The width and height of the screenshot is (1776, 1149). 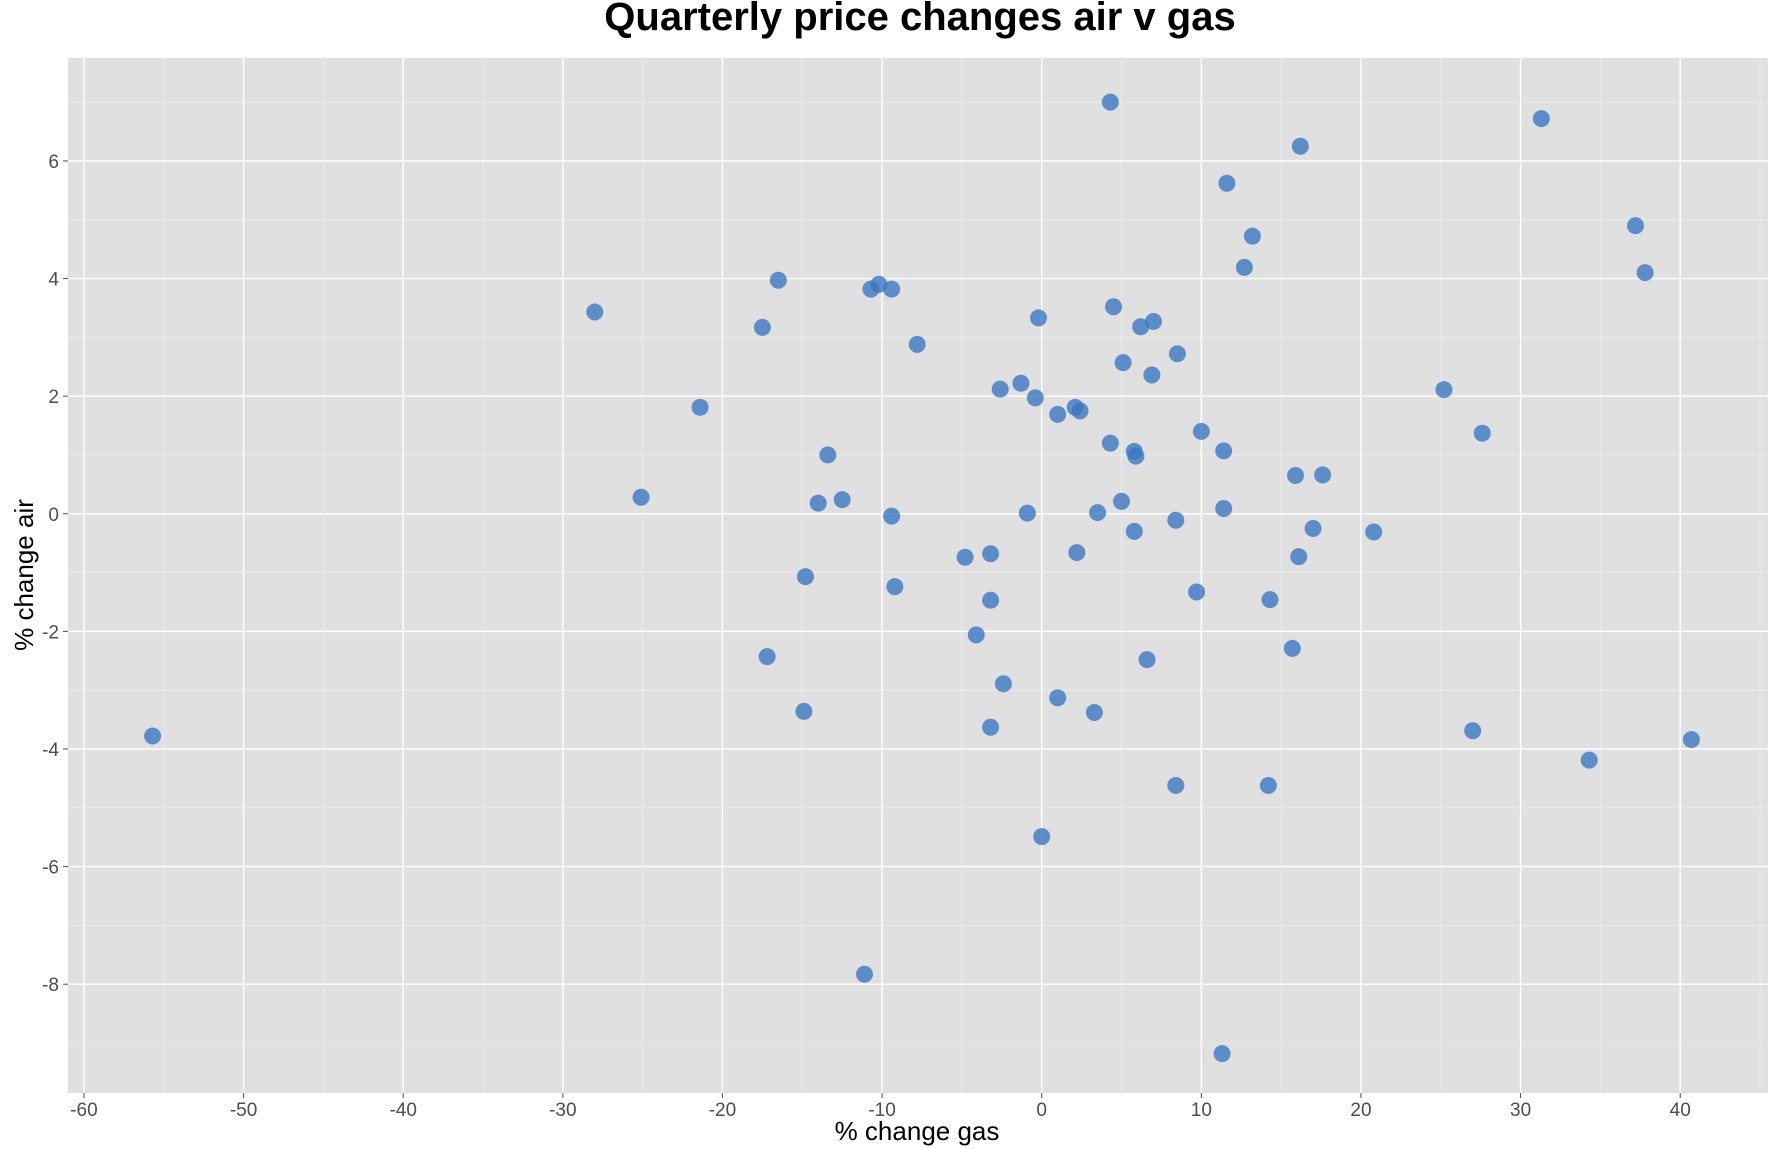 I want to click on x-tick-label: 10, so click(x=1201, y=1110).